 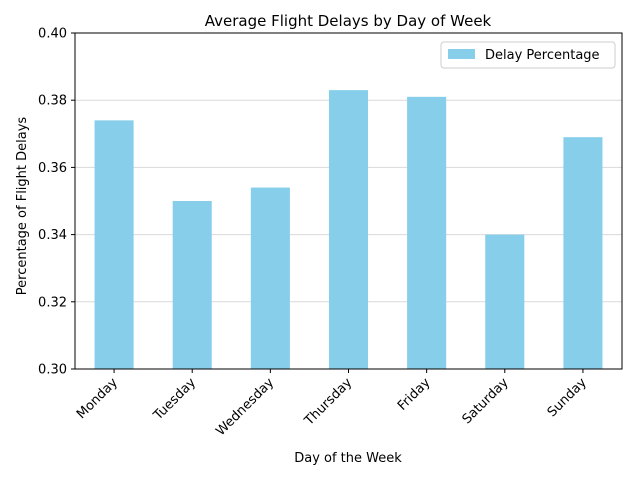 What do you see at coordinates (245, 407) in the screenshot?
I see `x-tick-label: Wednesday` at bounding box center [245, 407].